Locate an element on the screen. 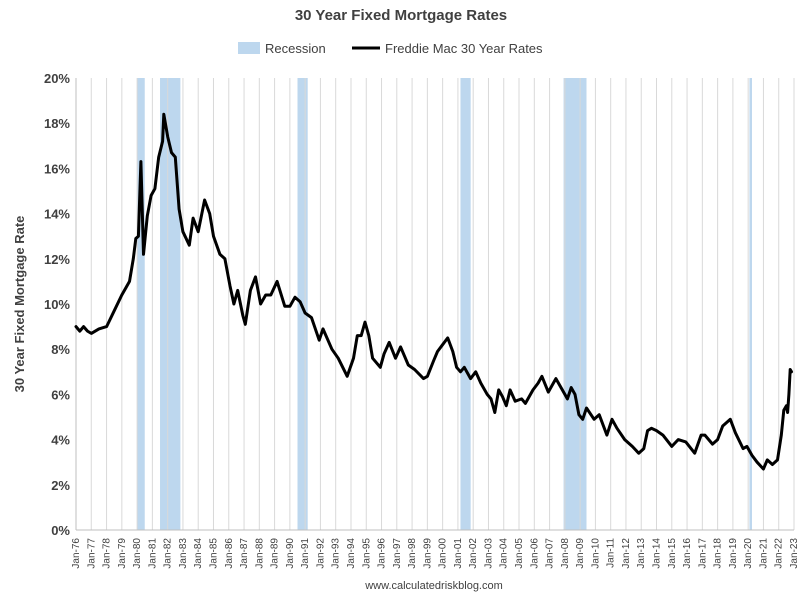 The image size is (803, 600). y-tick-label: 20% is located at coordinates (57, 78).